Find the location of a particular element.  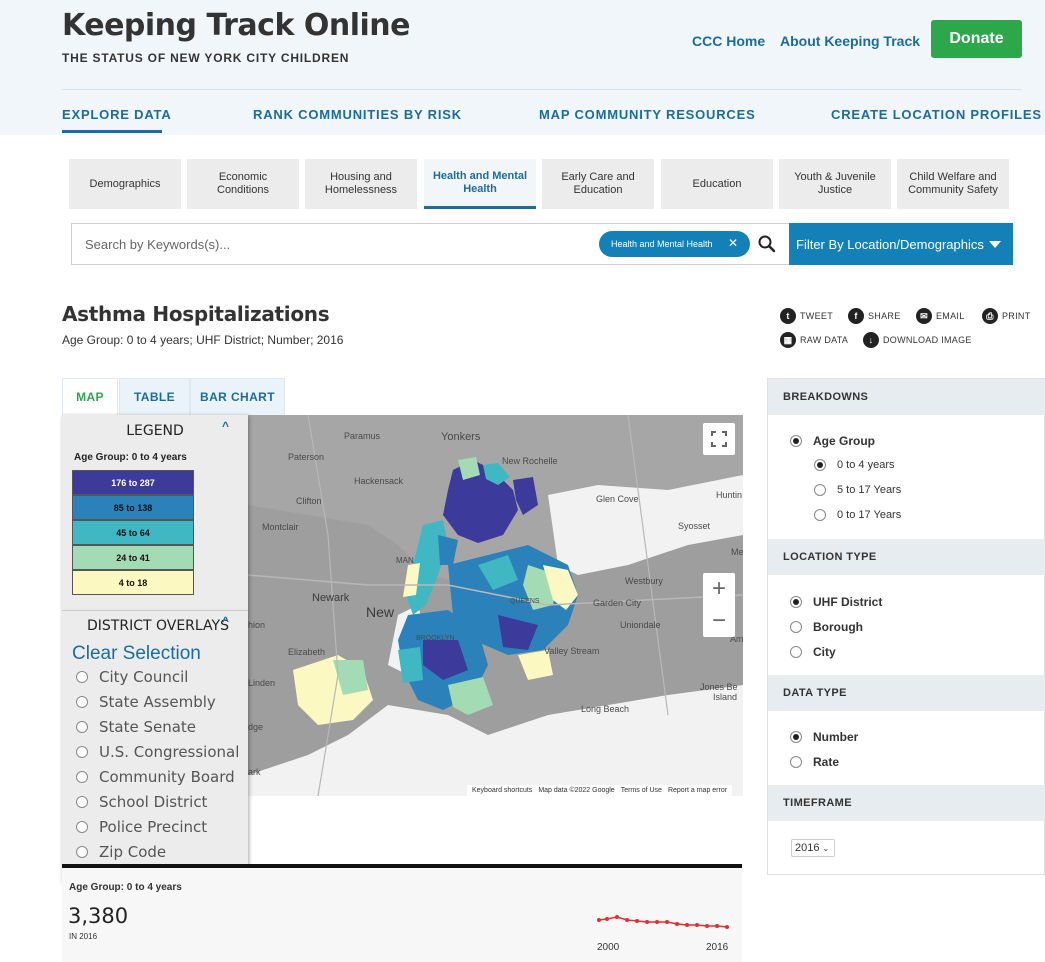

category-tab-child-welfare: Child Welfare and Community Safety is located at coordinates (953, 184).